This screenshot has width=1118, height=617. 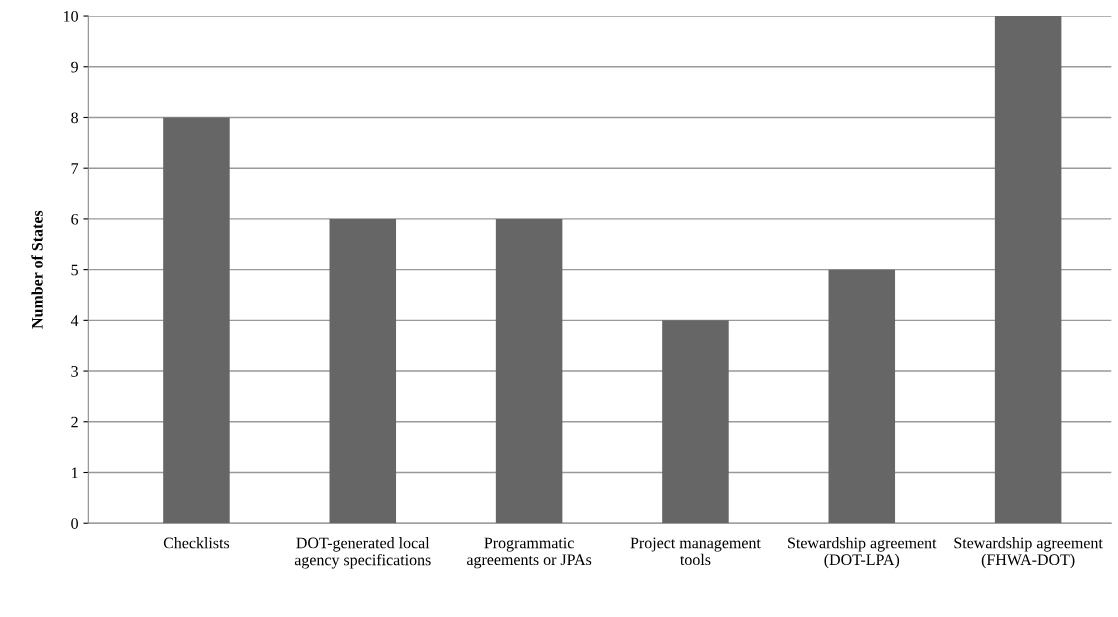 I want to click on x-tick-label: Project management tools, so click(x=695, y=551).